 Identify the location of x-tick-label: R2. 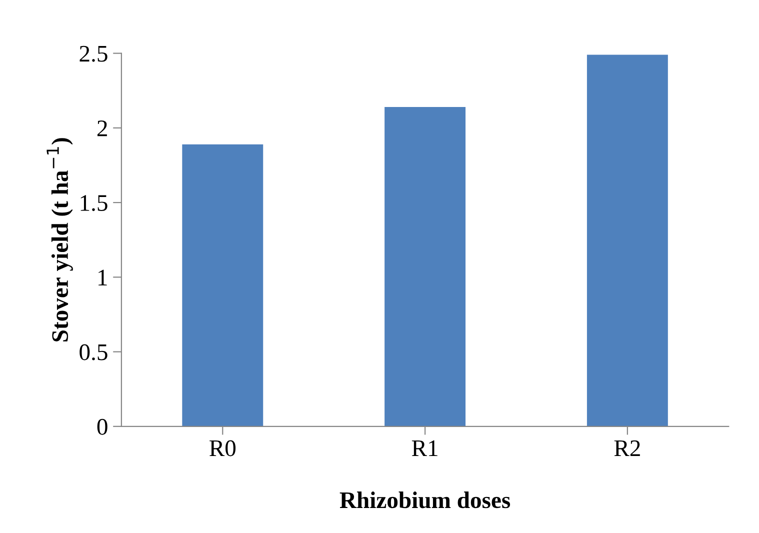
(627, 448).